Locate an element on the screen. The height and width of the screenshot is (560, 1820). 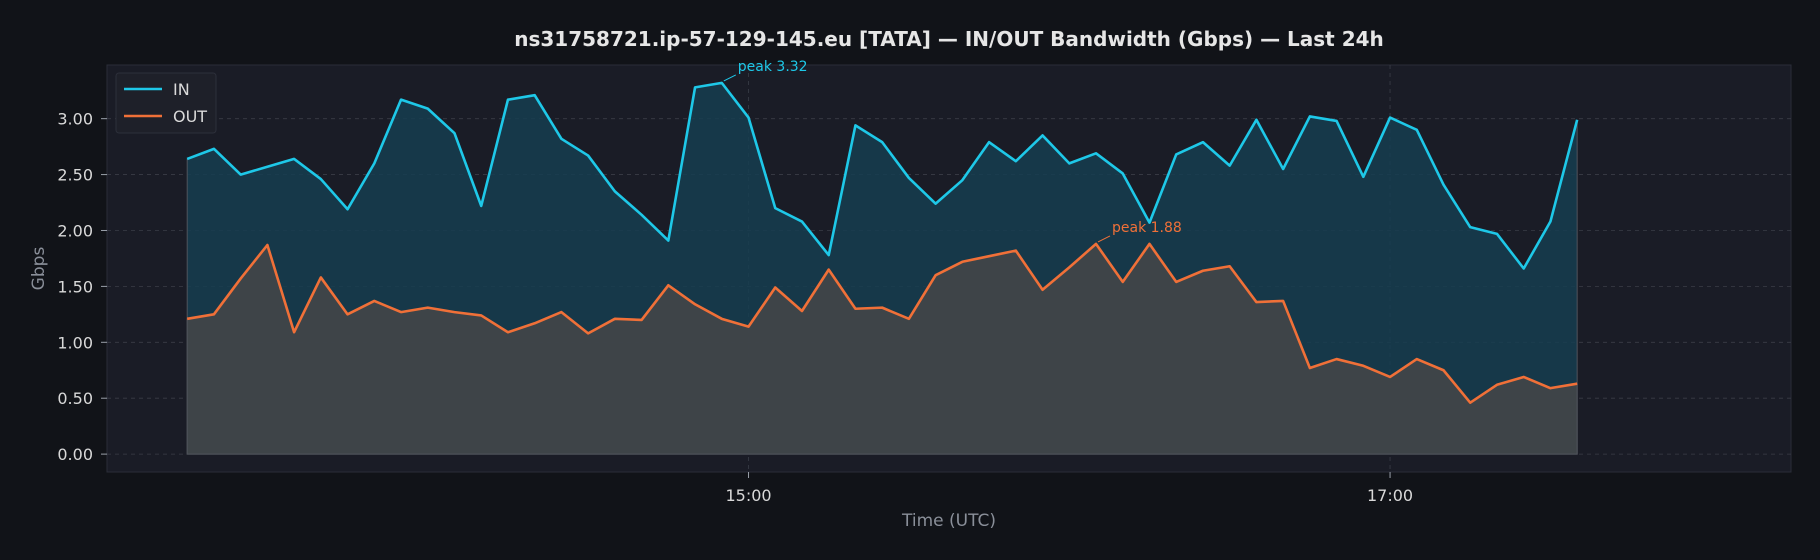
peak-annotation: peak 1.88 is located at coordinates (1147, 228).